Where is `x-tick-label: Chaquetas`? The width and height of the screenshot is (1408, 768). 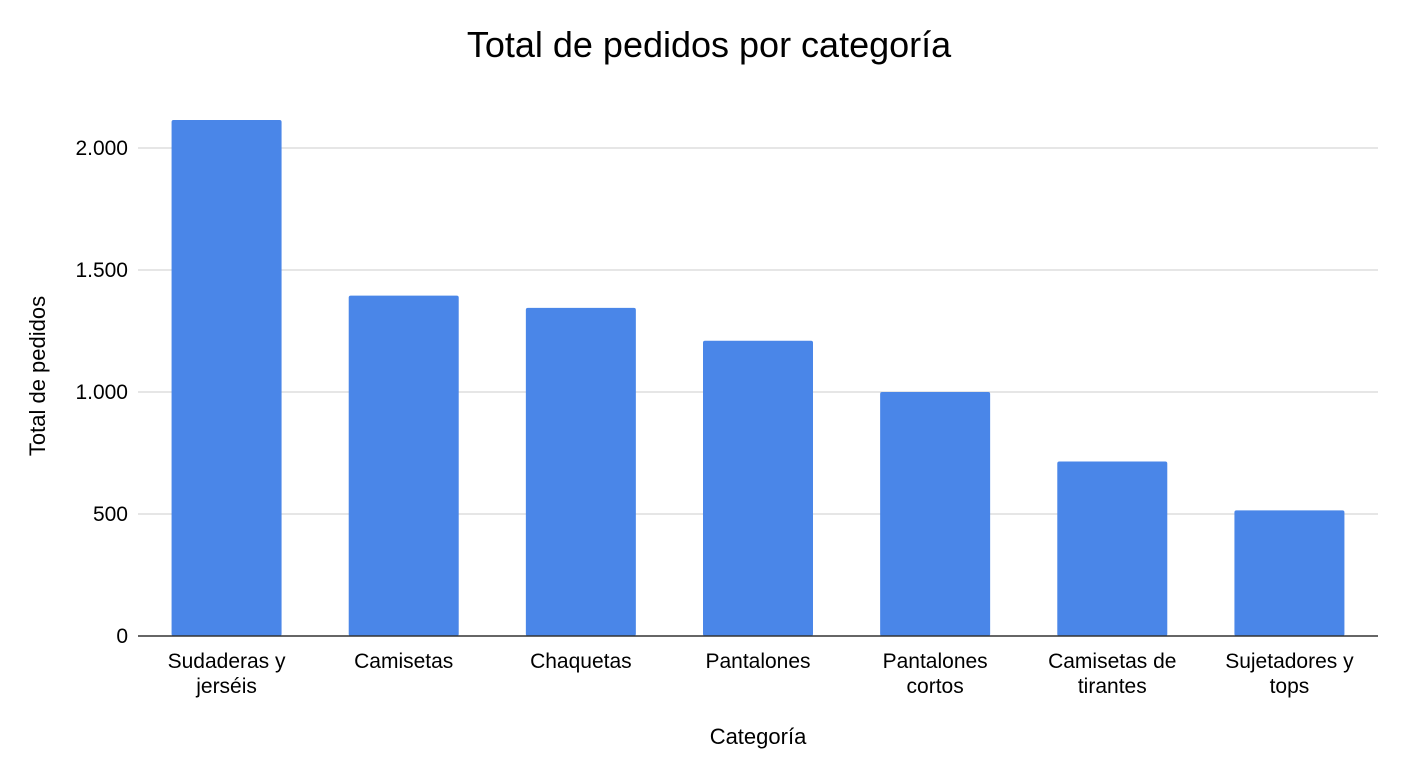
x-tick-label: Chaquetas is located at coordinates (581, 661).